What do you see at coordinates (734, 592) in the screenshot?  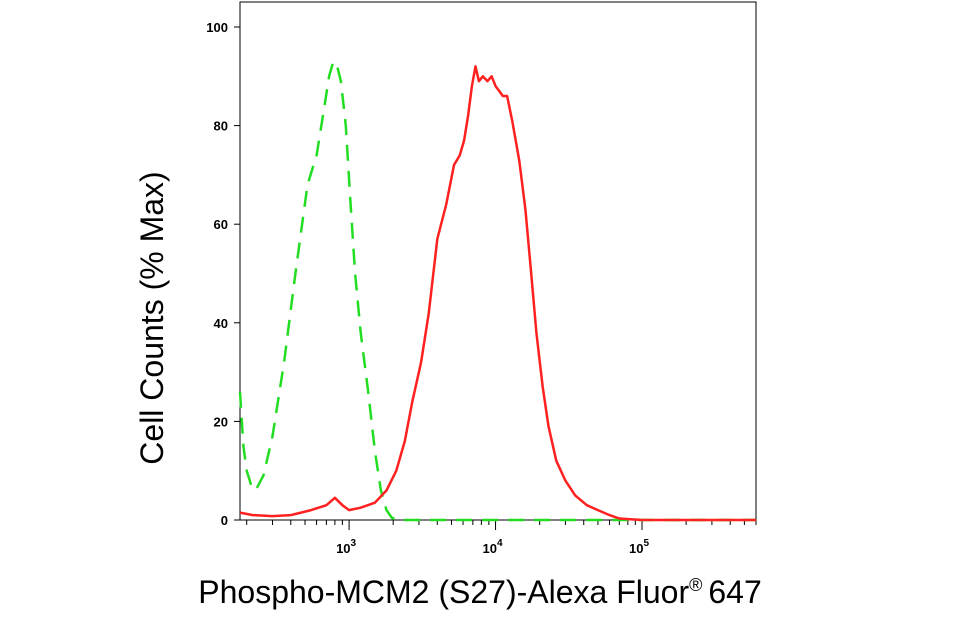 I see `x-axis-title-tail: 647` at bounding box center [734, 592].